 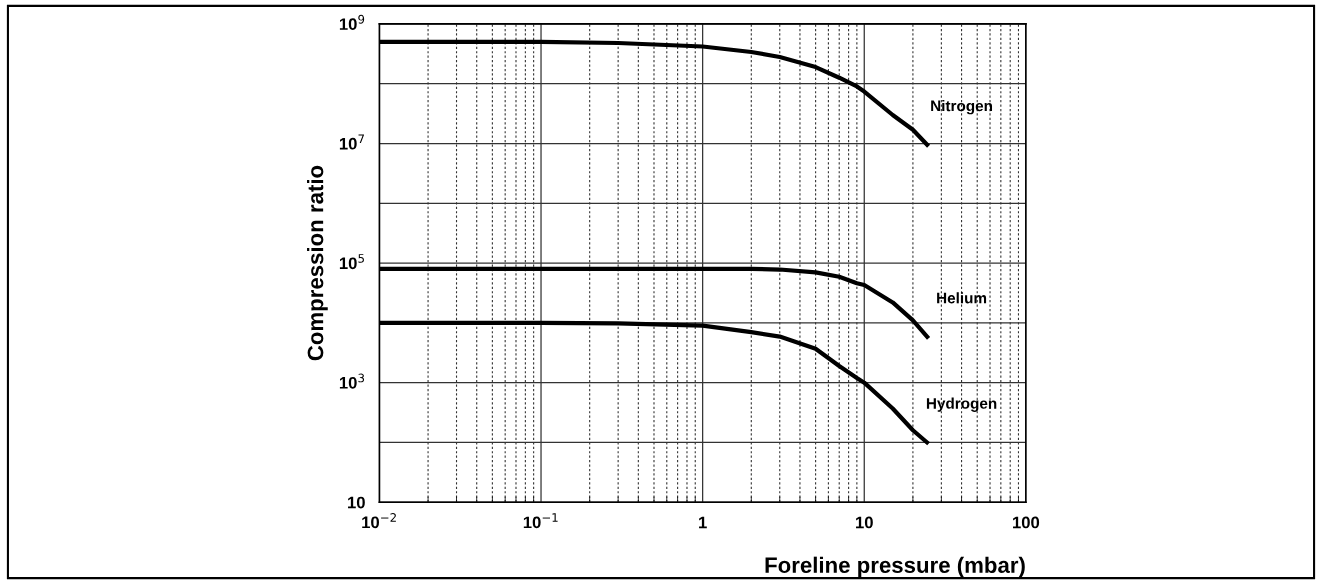 I want to click on series-label: Nitrogen, so click(x=962, y=107).